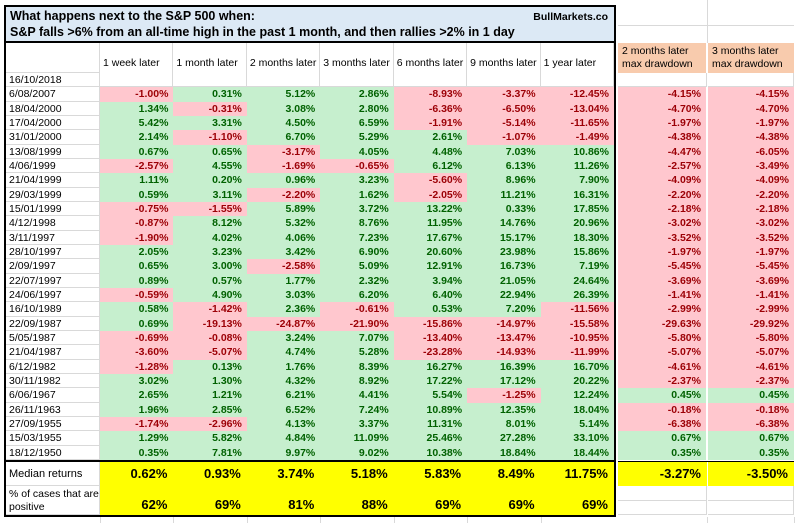  What do you see at coordinates (137, 252) in the screenshot?
I see `value-cell: 2.05%` at bounding box center [137, 252].